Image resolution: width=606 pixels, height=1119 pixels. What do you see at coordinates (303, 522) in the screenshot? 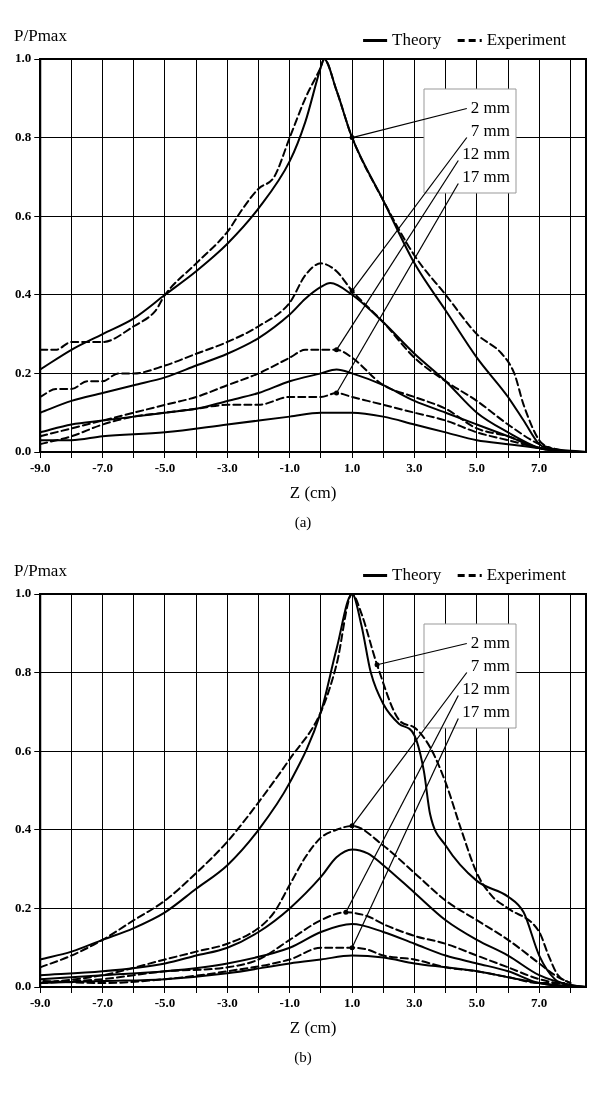
I see `text: (a)` at bounding box center [303, 522].